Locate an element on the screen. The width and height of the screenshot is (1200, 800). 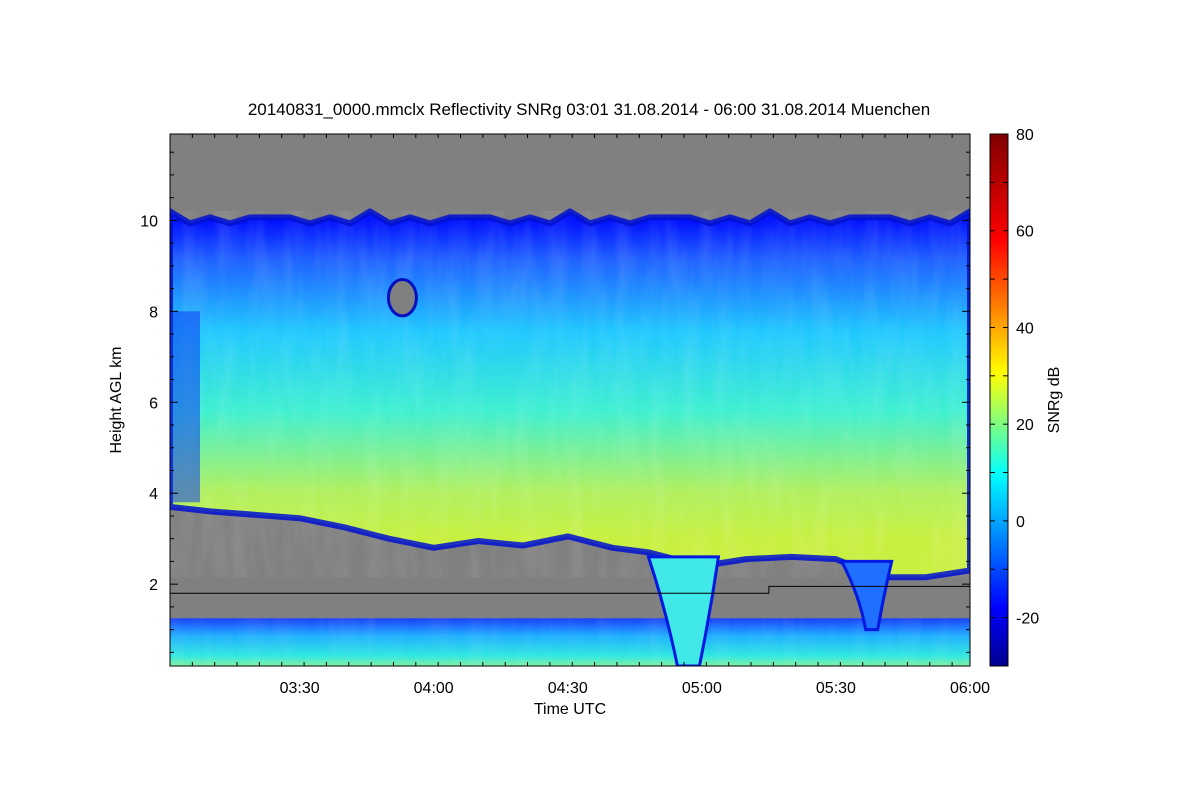
colorbar-label: SNRg dB is located at coordinates (1054, 400).